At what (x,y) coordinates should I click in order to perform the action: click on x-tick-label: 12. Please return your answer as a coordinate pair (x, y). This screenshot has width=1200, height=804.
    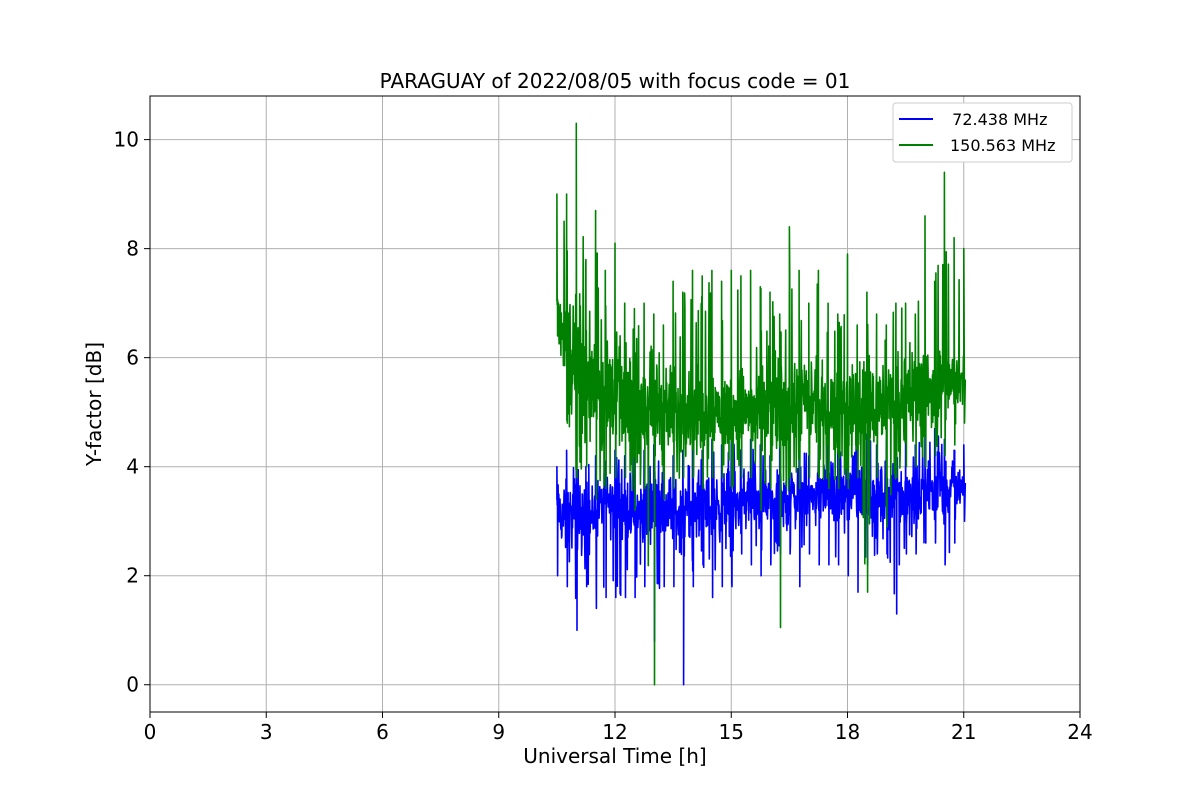
    Looking at the image, I should click on (614, 732).